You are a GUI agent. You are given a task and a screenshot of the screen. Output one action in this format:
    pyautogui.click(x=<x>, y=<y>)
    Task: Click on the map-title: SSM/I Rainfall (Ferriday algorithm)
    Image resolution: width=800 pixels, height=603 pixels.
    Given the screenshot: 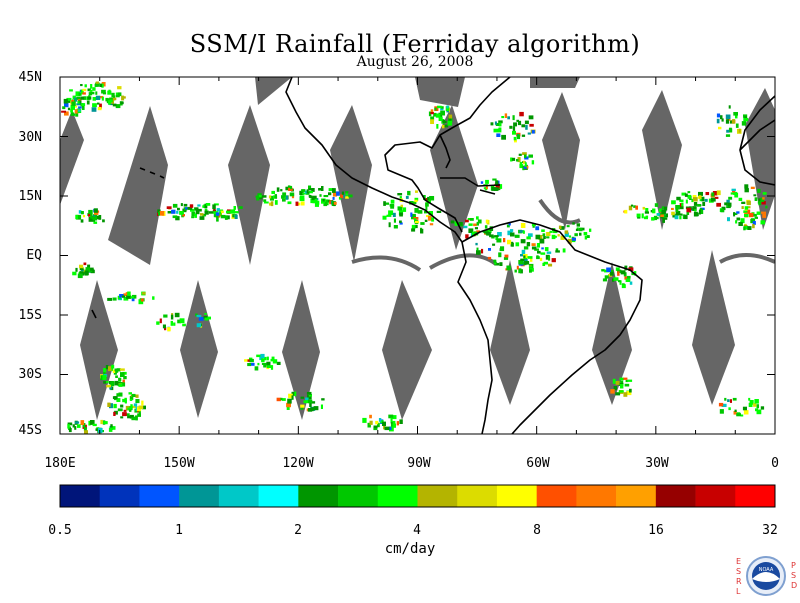 What is the action you would take?
    pyautogui.click(x=415, y=44)
    